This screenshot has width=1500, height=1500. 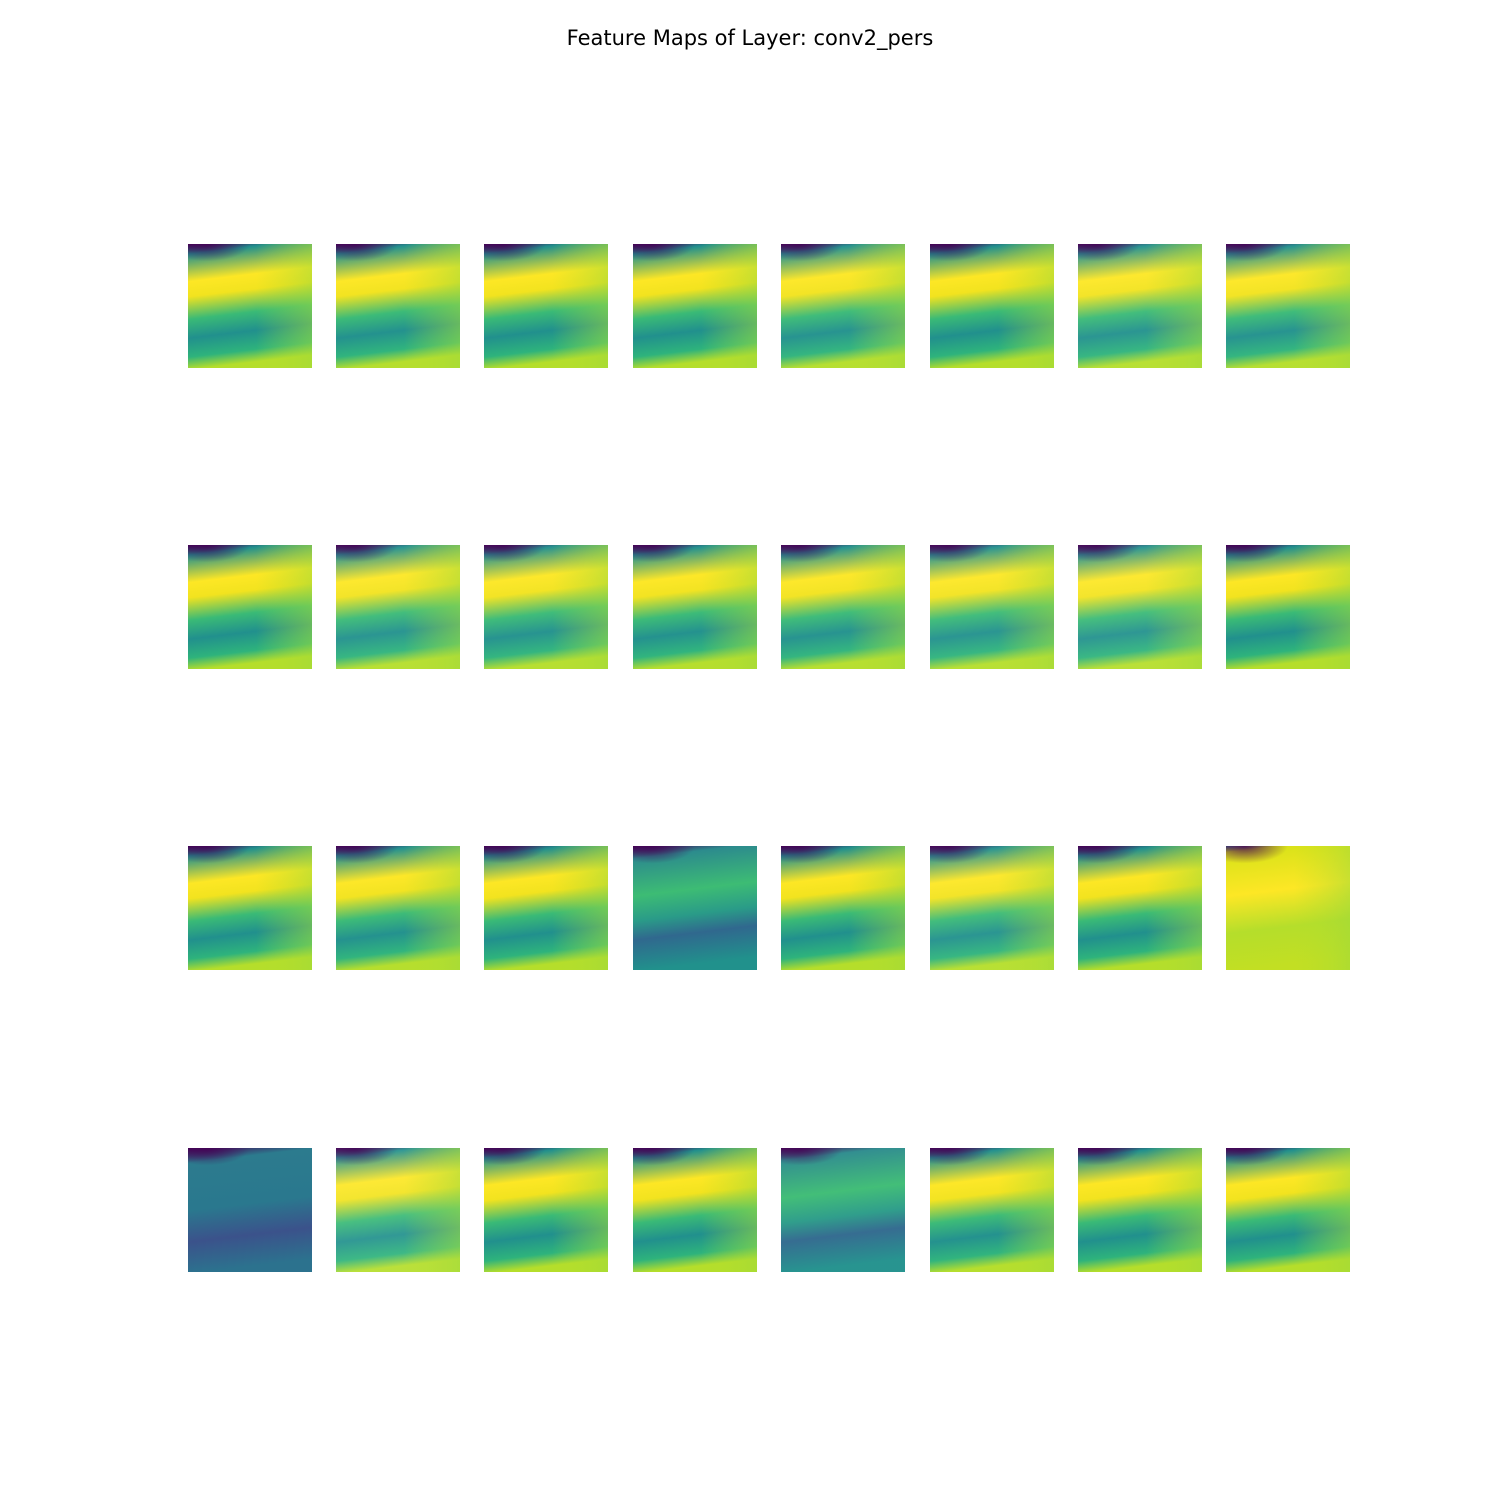 I want to click on figure-title: Feature Maps of Layer: conv2_pers, so click(x=750, y=38).